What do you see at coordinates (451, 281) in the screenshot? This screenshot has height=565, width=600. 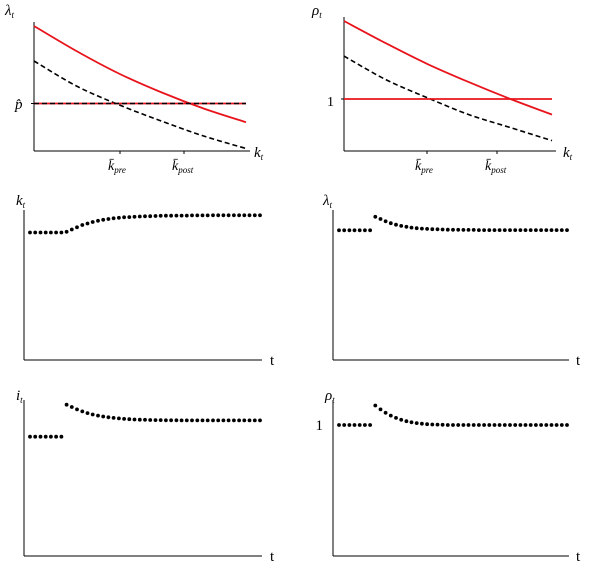 I see `chart-time-series-lambda: λtt` at bounding box center [451, 281].